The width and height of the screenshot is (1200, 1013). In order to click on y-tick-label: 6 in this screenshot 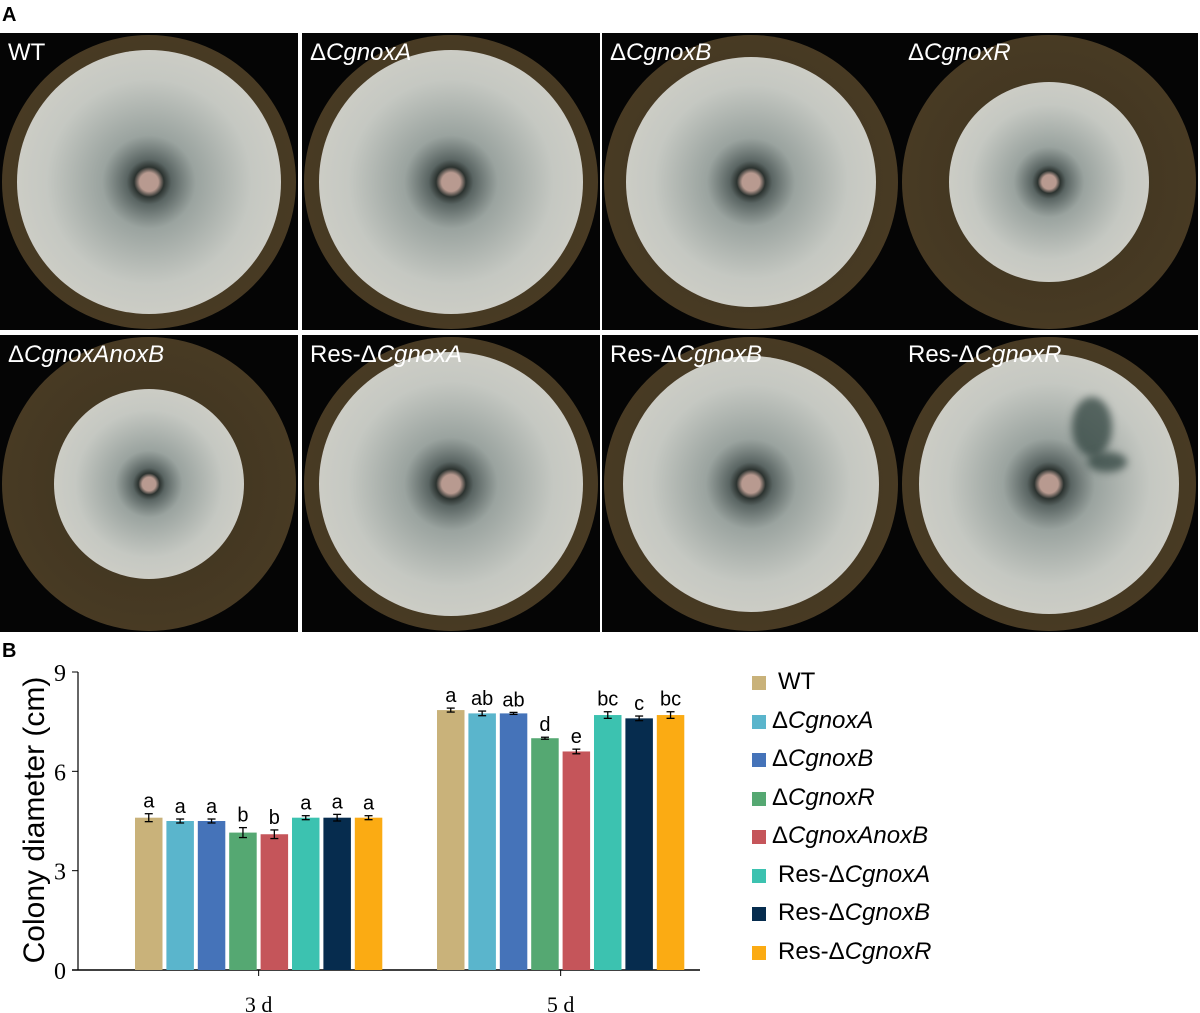, I will do `click(60, 773)`.